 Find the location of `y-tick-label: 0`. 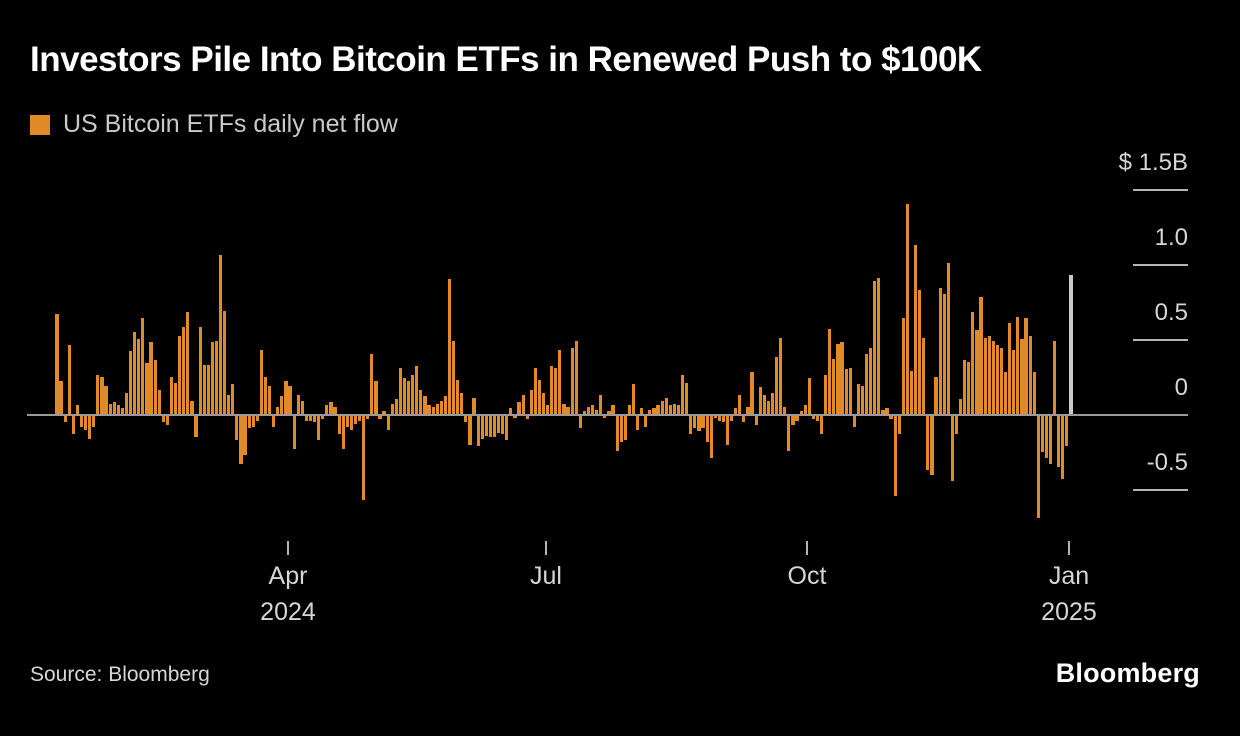

y-tick-label: 0 is located at coordinates (1181, 387).